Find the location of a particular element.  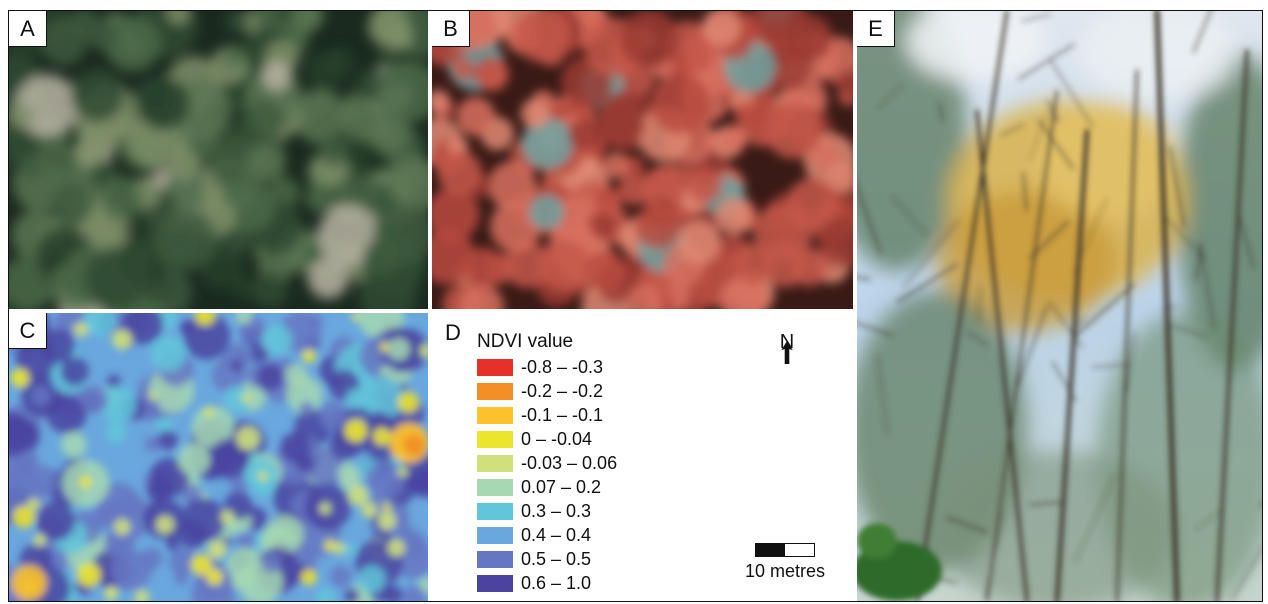

legend-label: -0.1 – -0.1 is located at coordinates (562, 414).